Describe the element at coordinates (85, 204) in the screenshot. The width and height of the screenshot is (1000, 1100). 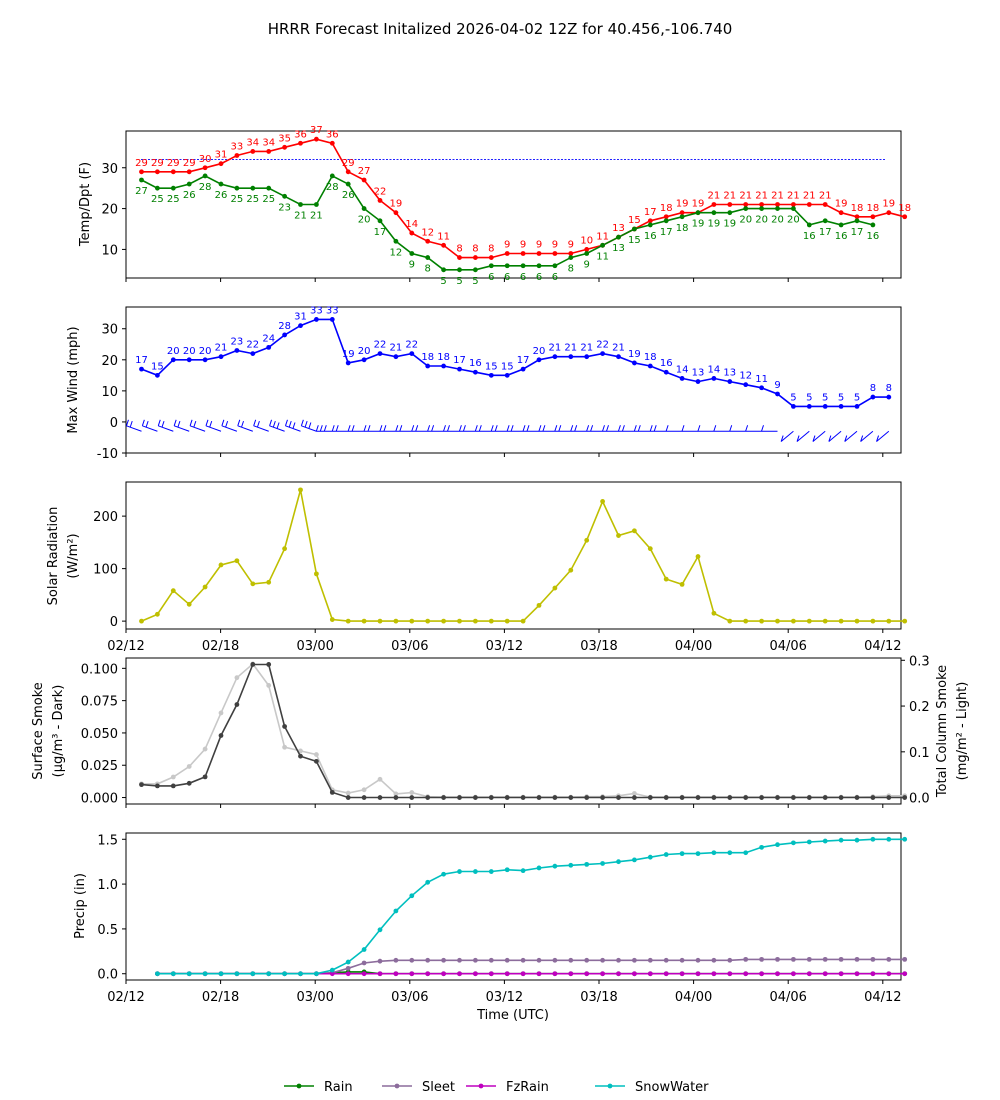
I see `temp-ylabel: Temp/Dpt (F)` at that location.